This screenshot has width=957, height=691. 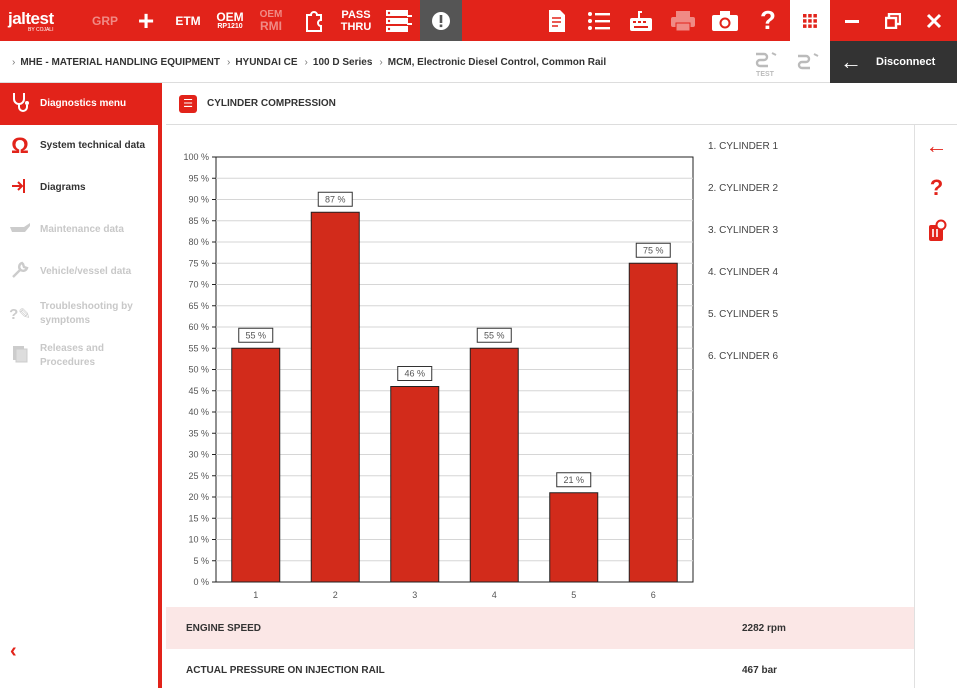 What do you see at coordinates (20, 188) in the screenshot?
I see `diagram-icon` at bounding box center [20, 188].